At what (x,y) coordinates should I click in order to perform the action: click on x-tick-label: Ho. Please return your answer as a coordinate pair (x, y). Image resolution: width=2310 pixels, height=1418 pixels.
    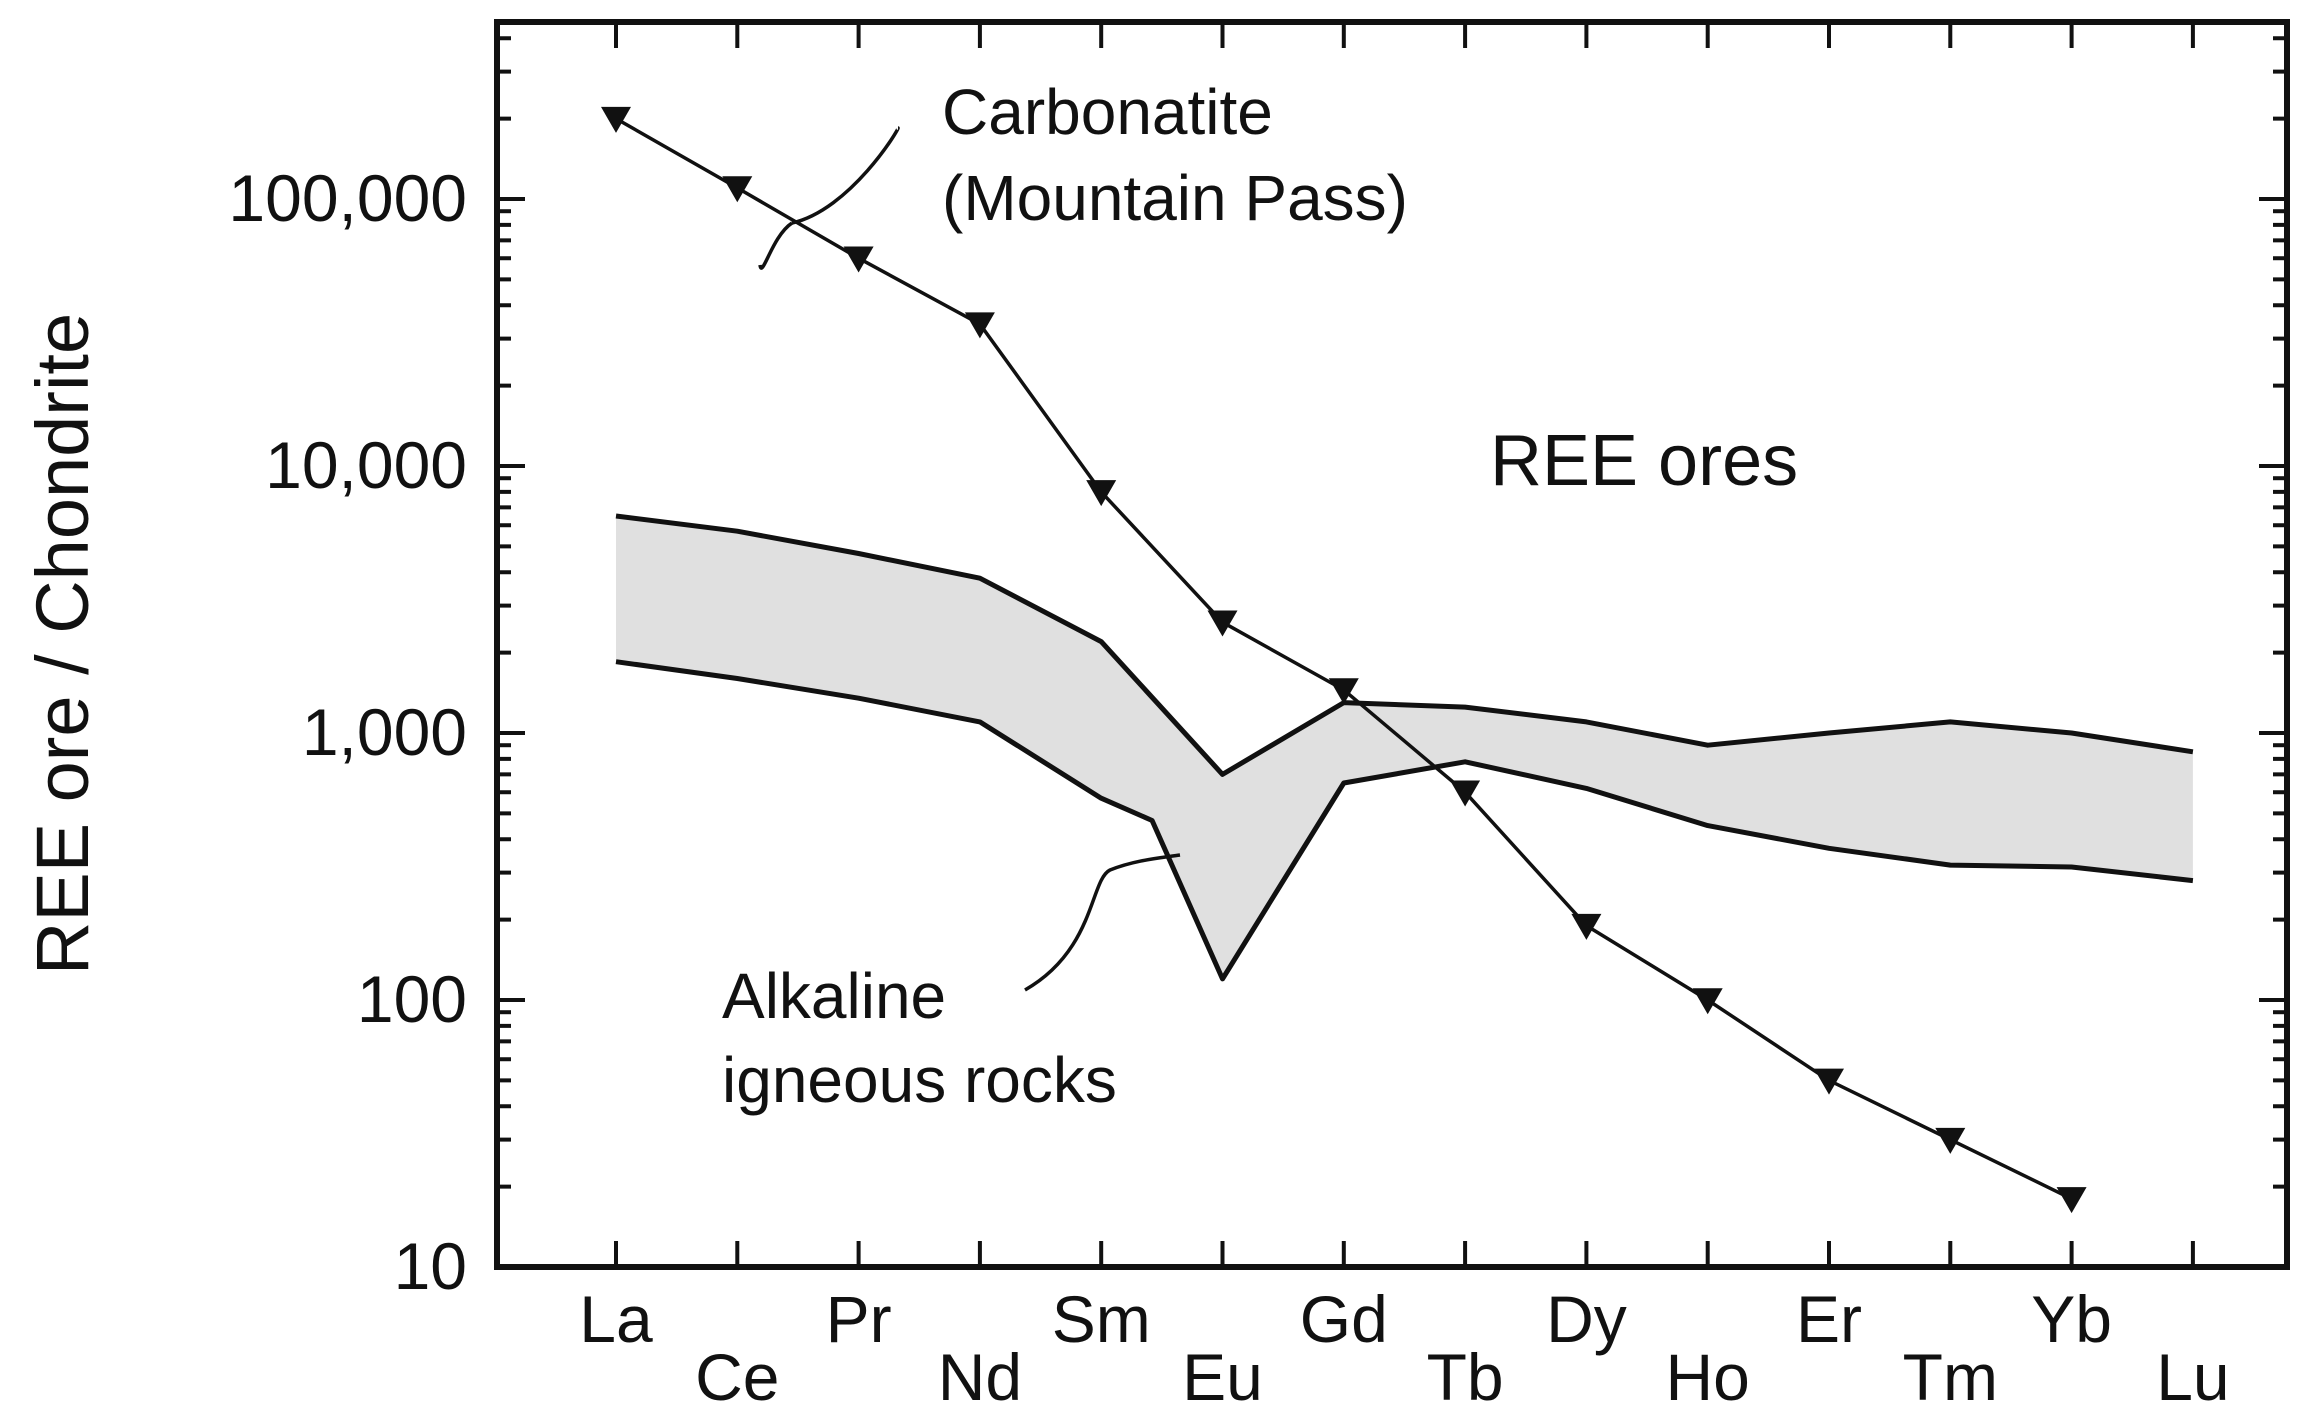
    Looking at the image, I should click on (1708, 1377).